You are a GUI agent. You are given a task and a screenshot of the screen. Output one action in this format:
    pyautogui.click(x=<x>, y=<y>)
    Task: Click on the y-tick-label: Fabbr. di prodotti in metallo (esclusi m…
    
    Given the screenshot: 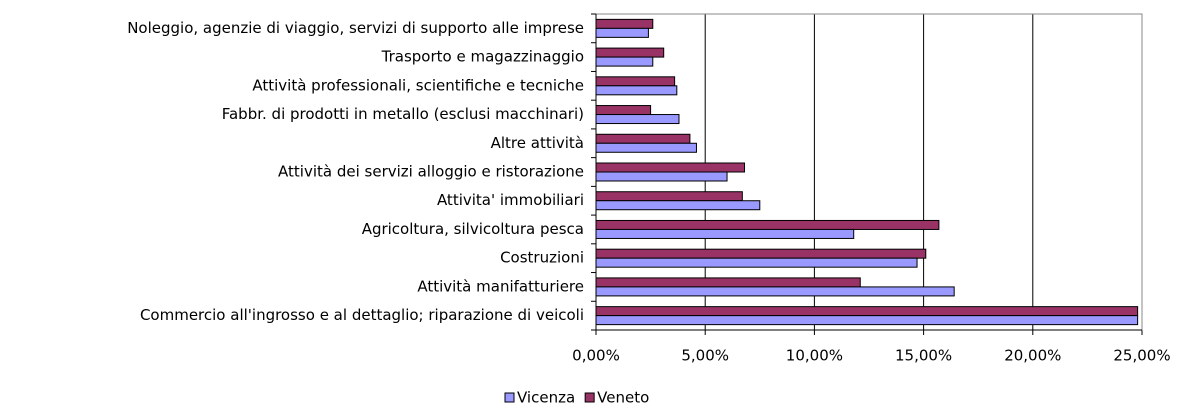 What is the action you would take?
    pyautogui.click(x=403, y=114)
    